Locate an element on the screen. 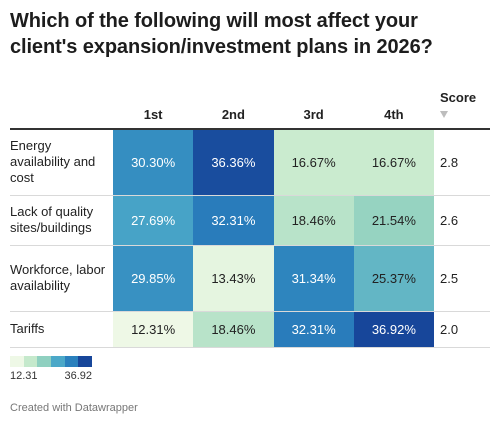  score-cell: 2.5 is located at coordinates (449, 278).